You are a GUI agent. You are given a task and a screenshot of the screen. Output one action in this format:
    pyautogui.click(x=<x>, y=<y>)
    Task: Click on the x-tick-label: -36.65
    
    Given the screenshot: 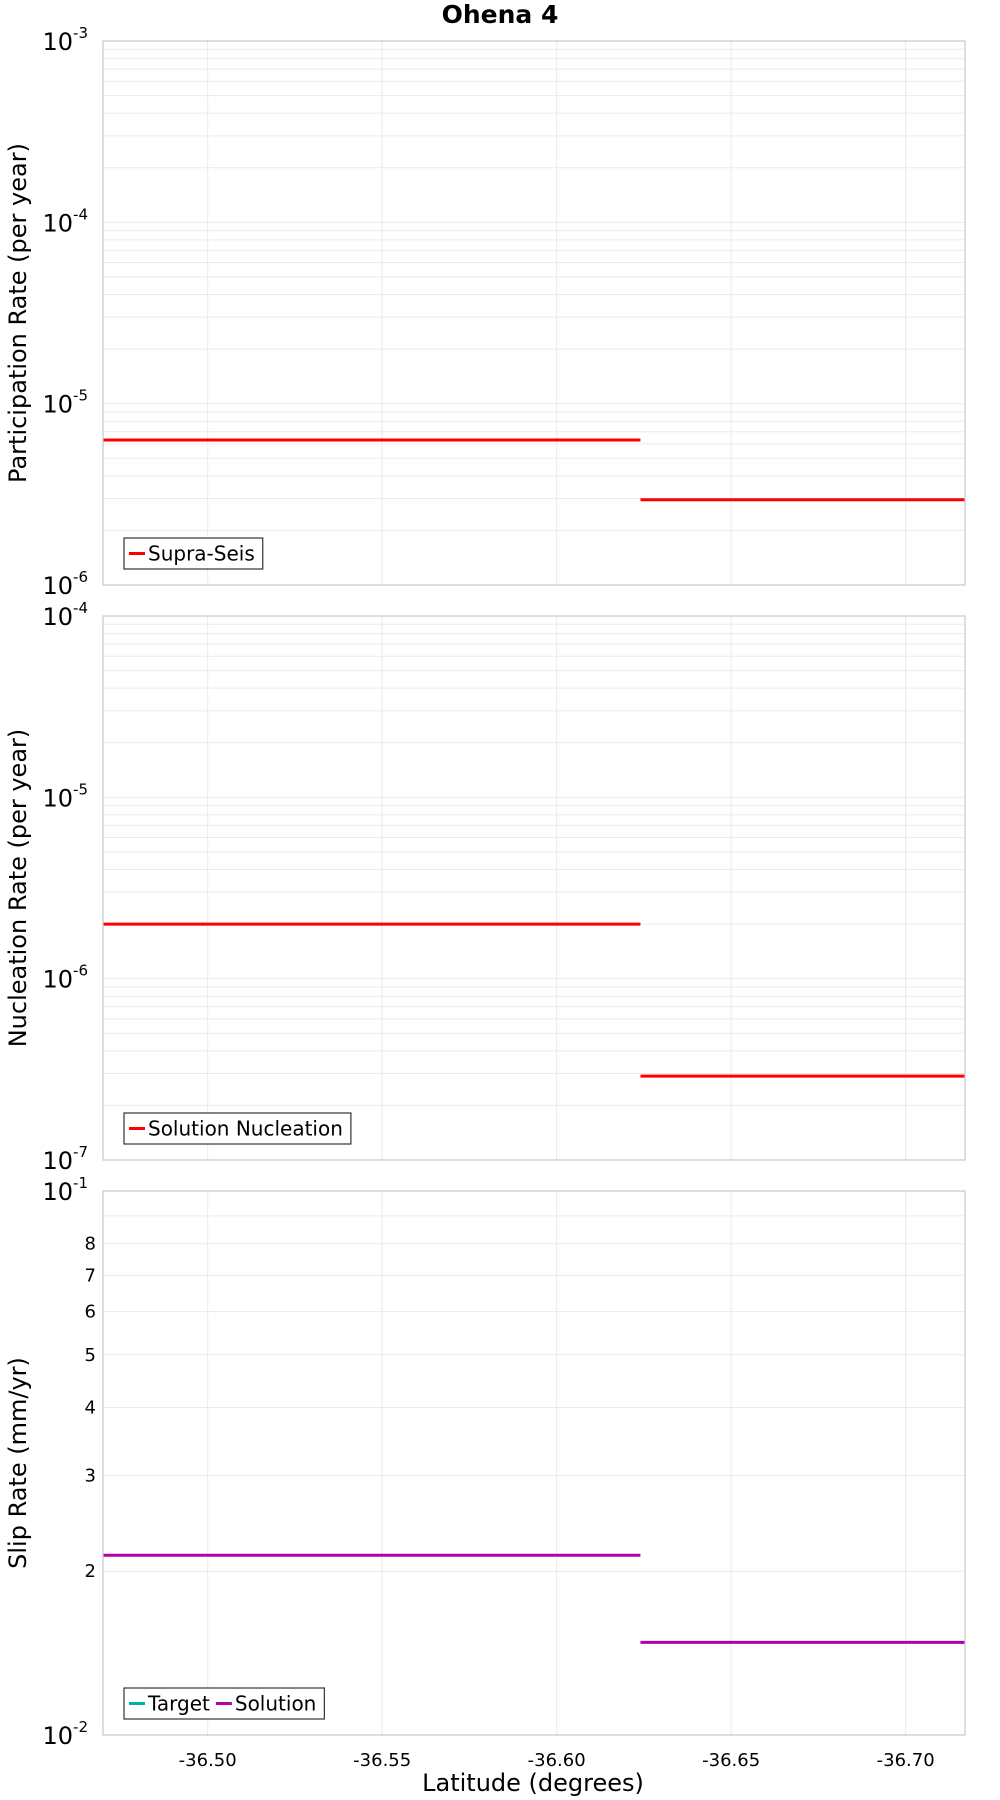 What is the action you would take?
    pyautogui.click(x=731, y=1760)
    